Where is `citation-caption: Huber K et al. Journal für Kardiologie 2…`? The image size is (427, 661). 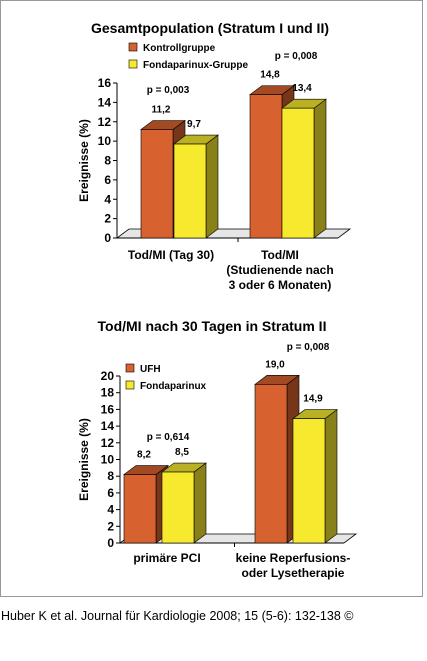
citation-caption: Huber K et al. Journal für Kardiologie 2… is located at coordinates (177, 616).